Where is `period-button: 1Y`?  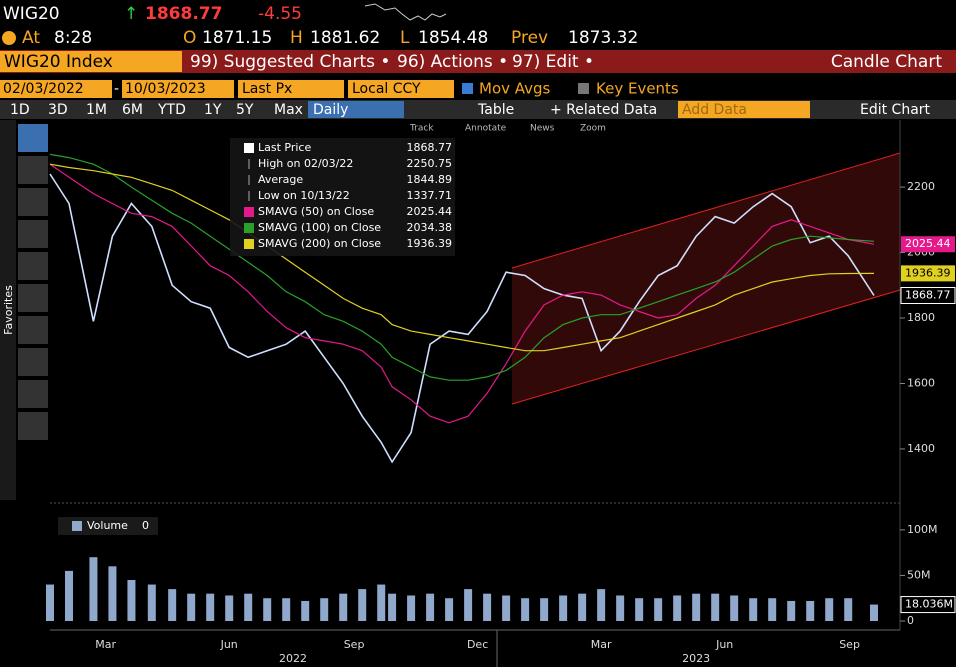 period-button: 1Y is located at coordinates (213, 110).